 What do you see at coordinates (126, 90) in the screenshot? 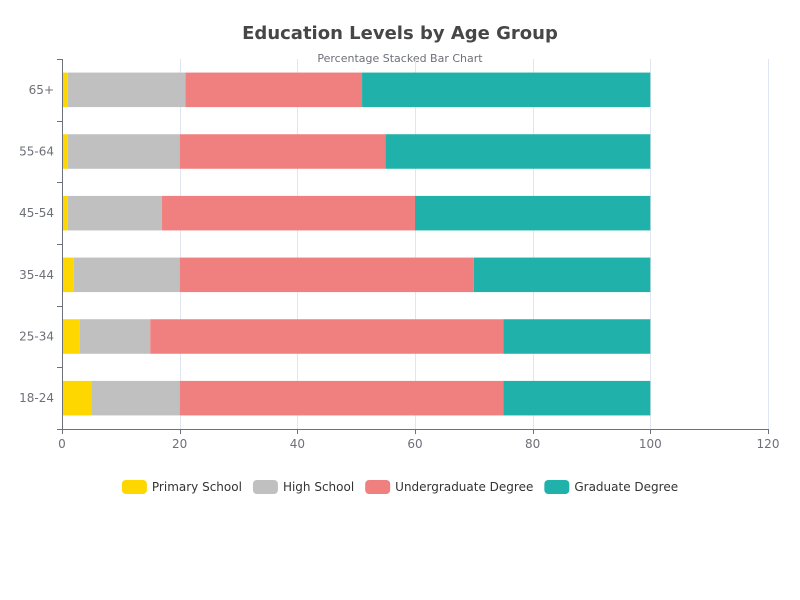
I see `bar-65+-high-school` at bounding box center [126, 90].